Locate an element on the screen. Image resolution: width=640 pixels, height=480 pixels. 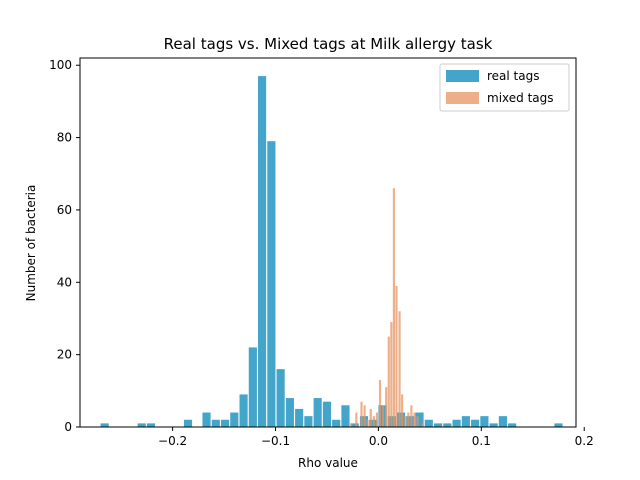
mixed-tags-bars is located at coordinates (387, 307).